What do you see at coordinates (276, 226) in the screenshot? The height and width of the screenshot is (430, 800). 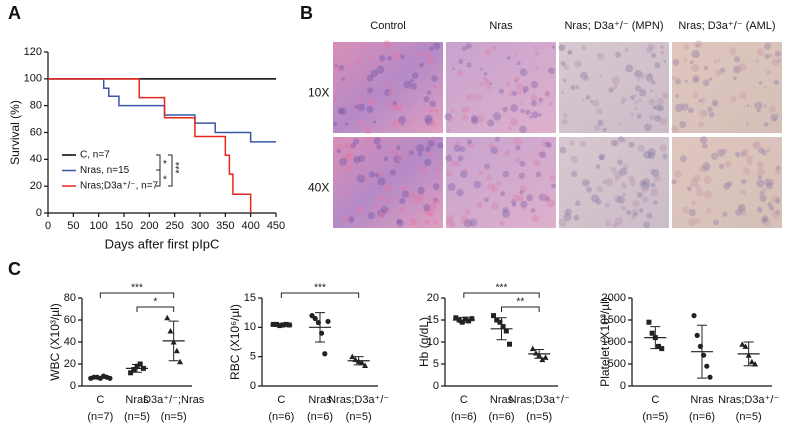 I see `x-tick-label: 450` at bounding box center [276, 226].